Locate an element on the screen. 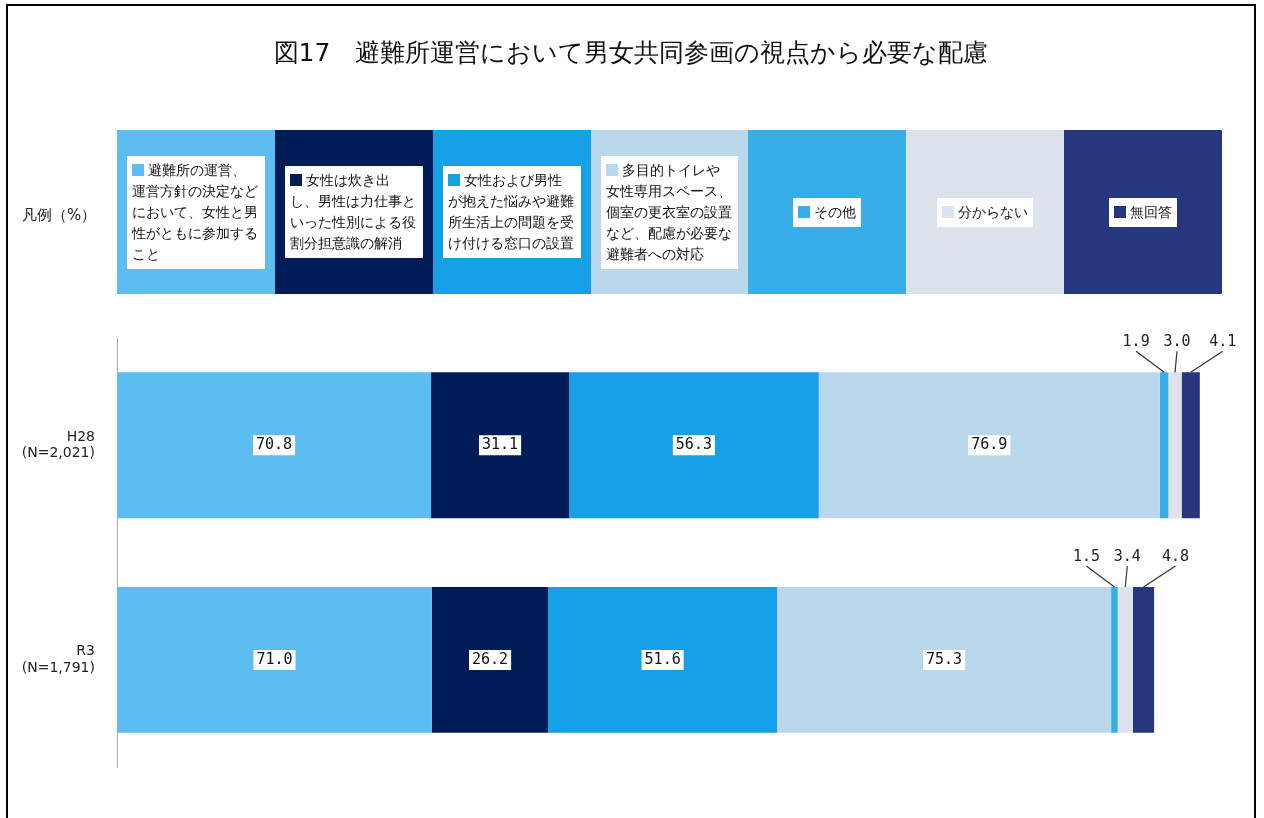  legend-title: 凡例（%） is located at coordinates (59, 215).